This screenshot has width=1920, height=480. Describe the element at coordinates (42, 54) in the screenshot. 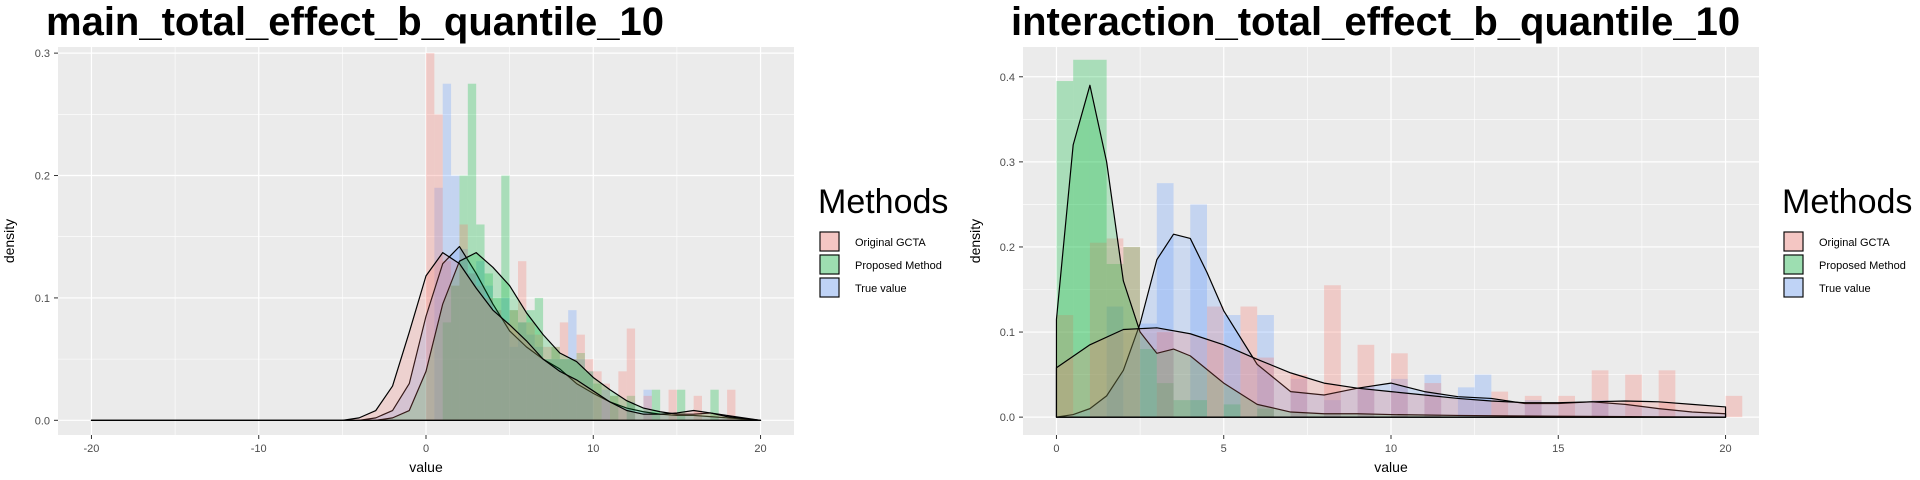

I see `y-tick-label: 0.3` at that location.